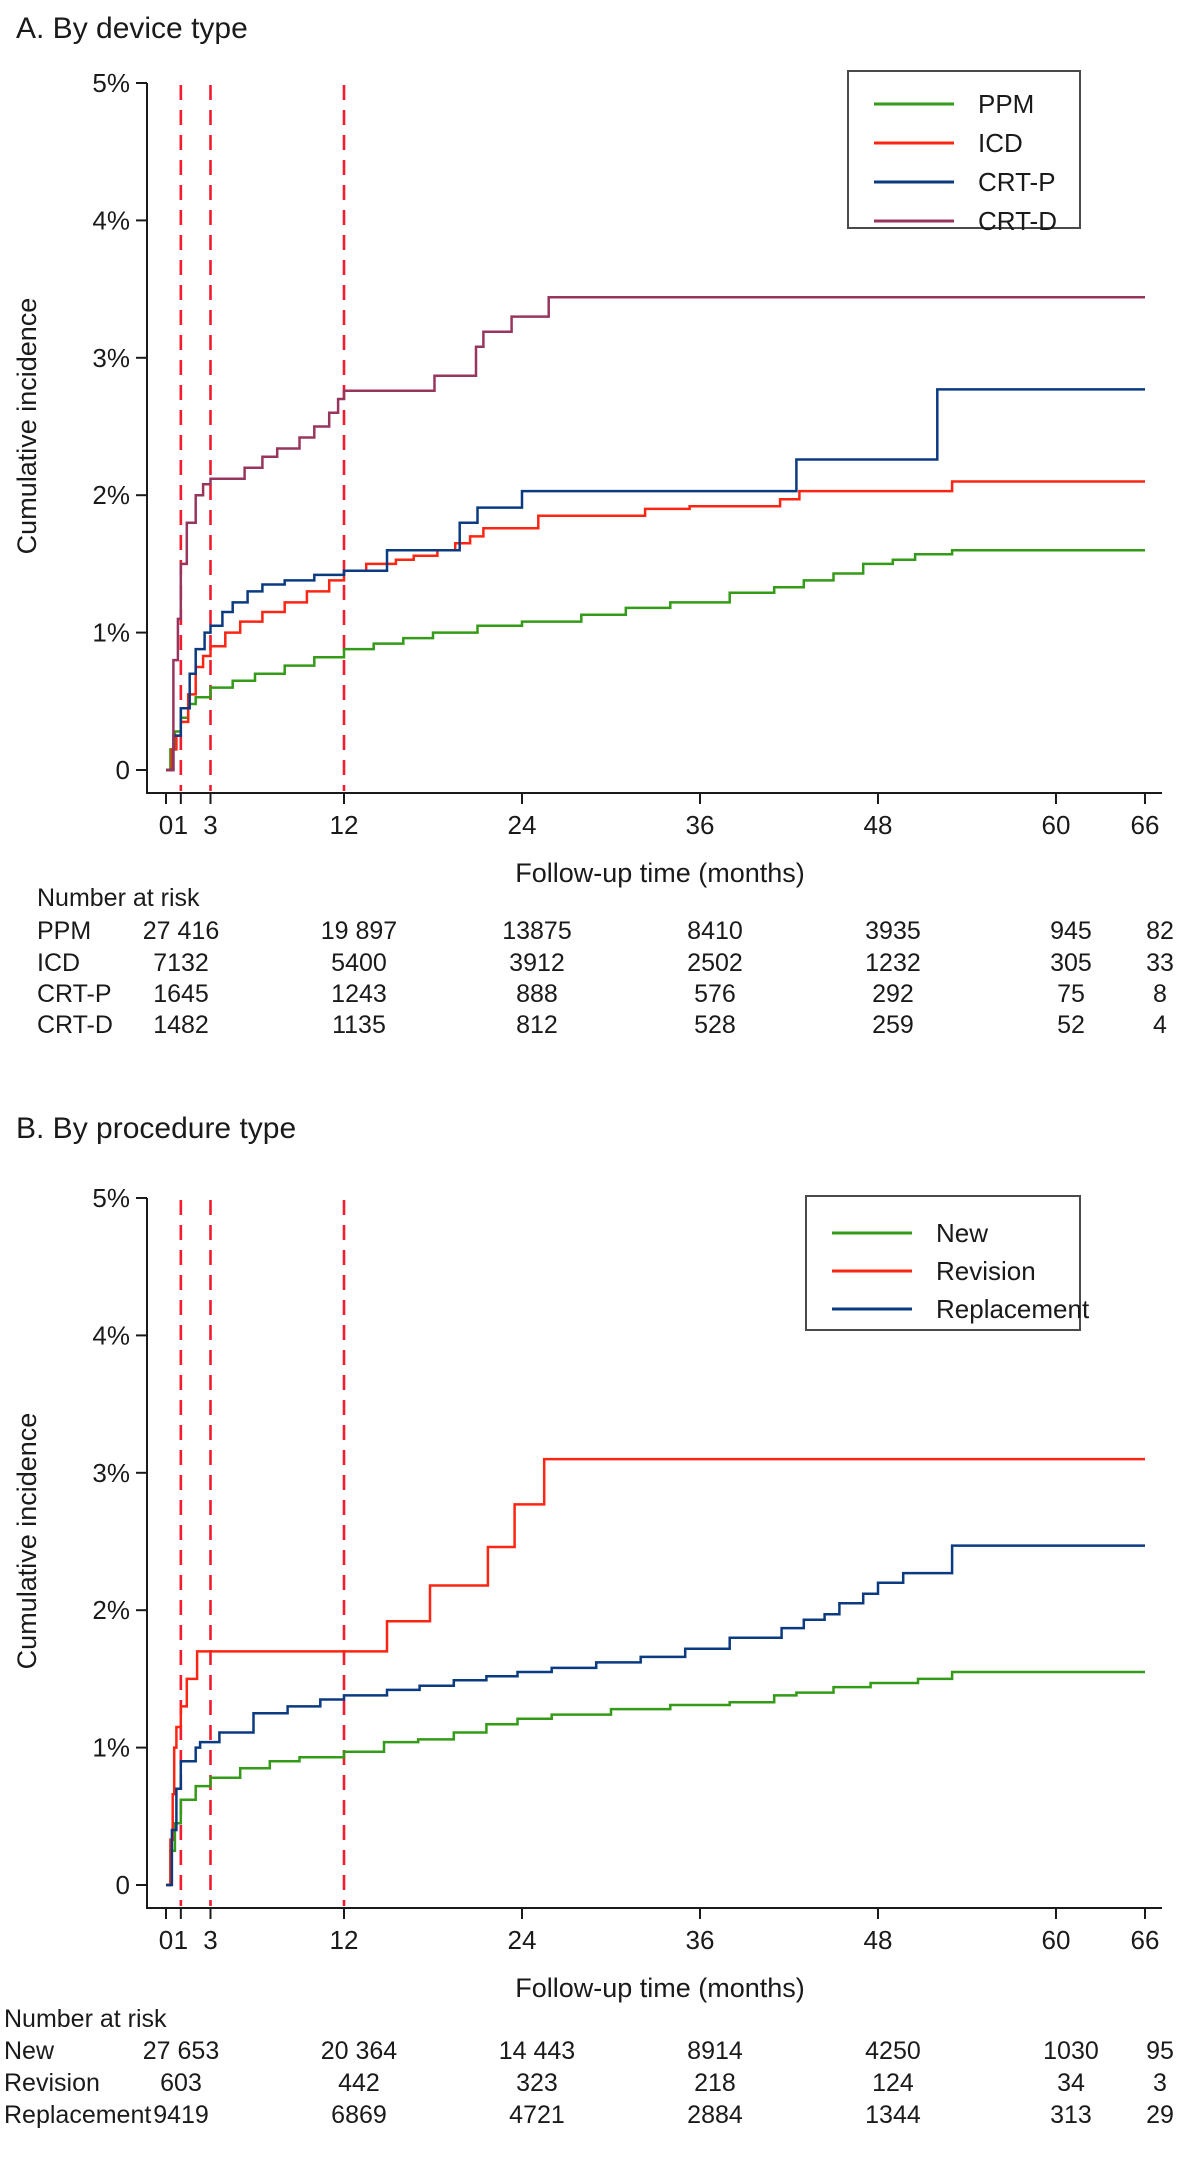 The width and height of the screenshot is (1189, 2171). Describe the element at coordinates (537, 1025) in the screenshot. I see `at-risk-value: 812` at that location.